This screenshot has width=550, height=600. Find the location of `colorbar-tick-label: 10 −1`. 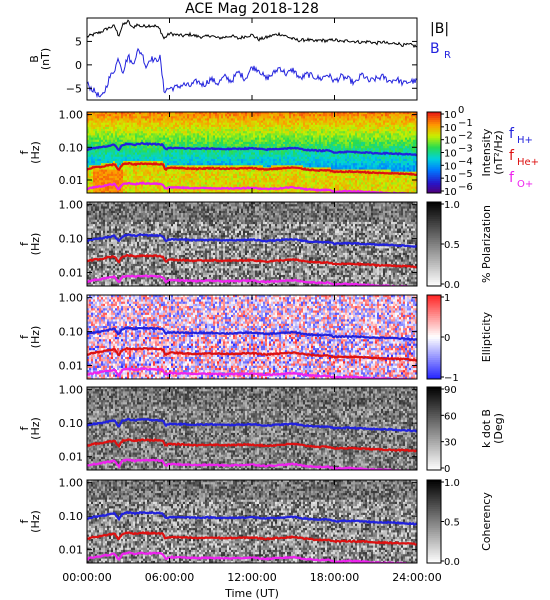

colorbar-tick-label: 10 −1 is located at coordinates (458, 126).